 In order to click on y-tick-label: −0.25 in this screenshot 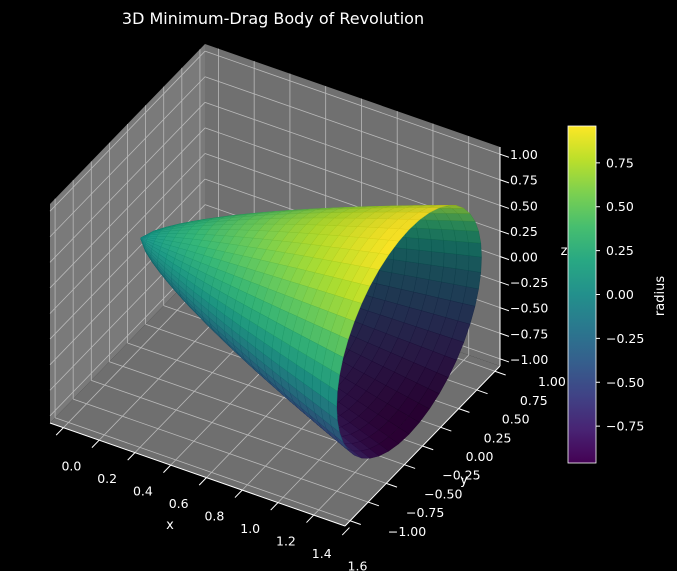, I will do `click(461, 475)`.